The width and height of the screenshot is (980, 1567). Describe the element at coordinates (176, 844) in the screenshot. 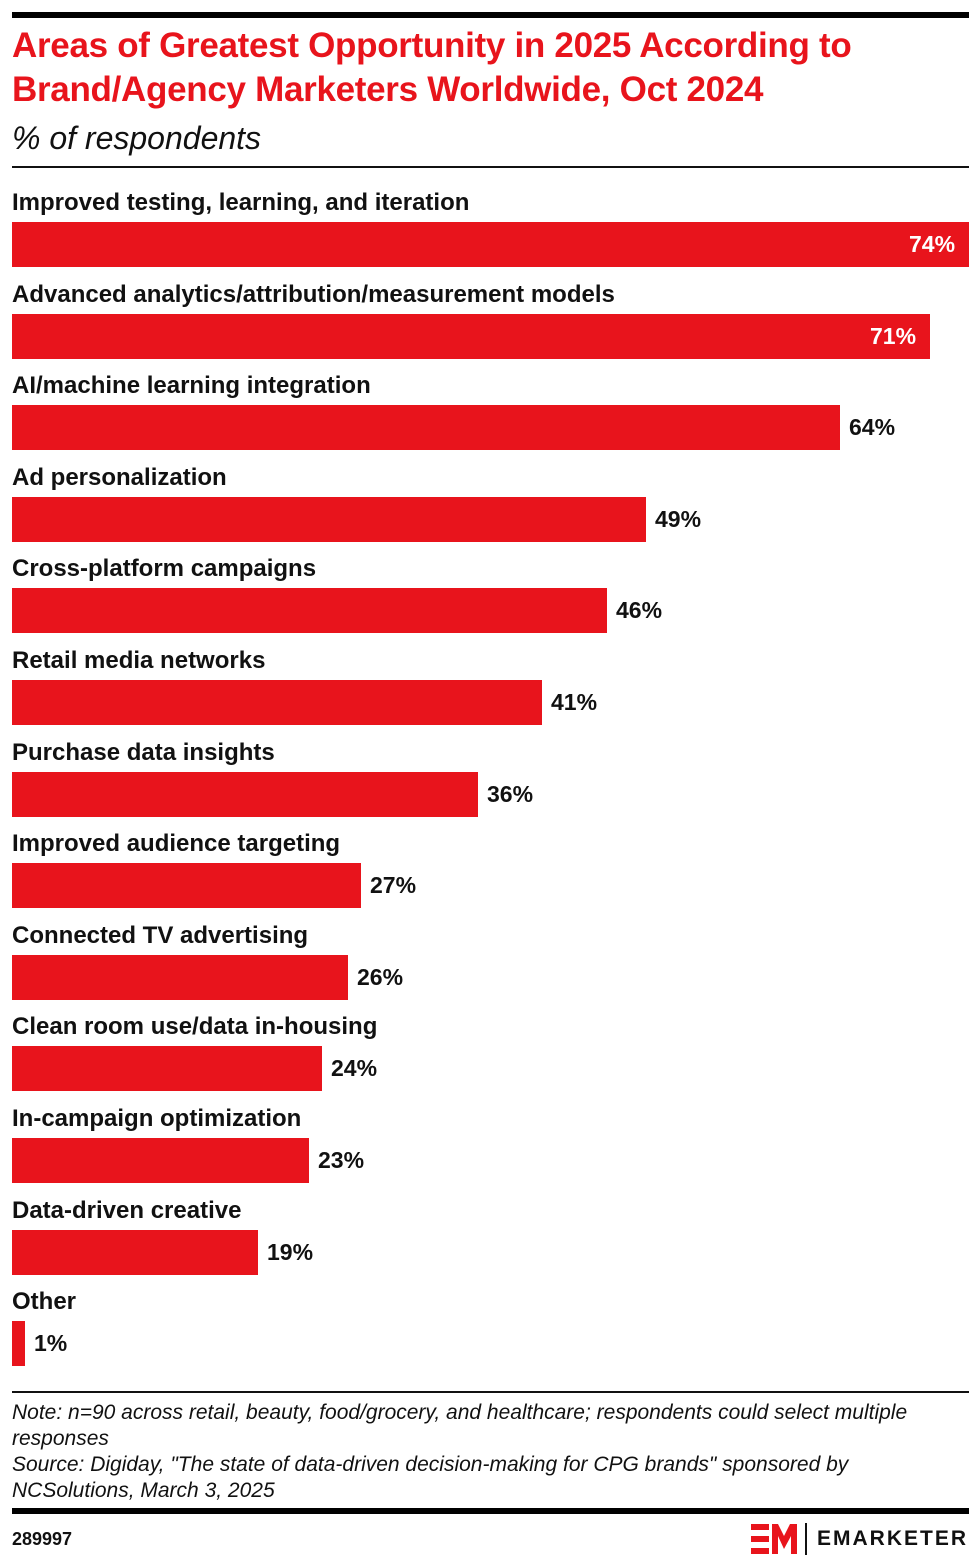

I see `category-label: Improved audience targeting` at that location.